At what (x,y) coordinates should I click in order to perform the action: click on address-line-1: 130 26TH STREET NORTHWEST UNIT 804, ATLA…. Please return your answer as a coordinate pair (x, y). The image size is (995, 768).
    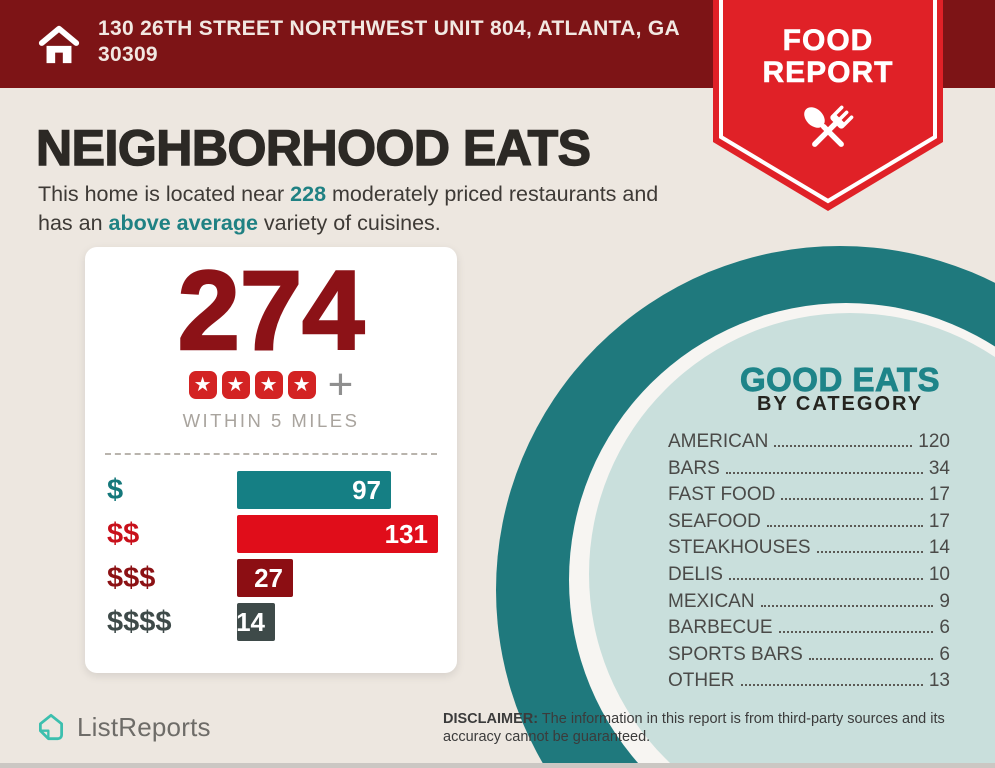
    Looking at the image, I should click on (389, 28).